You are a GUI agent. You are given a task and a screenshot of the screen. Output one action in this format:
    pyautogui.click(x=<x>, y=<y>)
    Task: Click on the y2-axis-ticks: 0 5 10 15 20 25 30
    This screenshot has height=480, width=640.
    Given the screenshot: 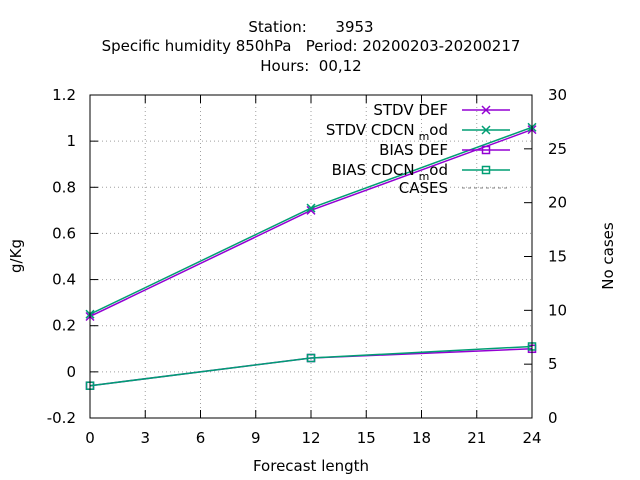 What is the action you would take?
    pyautogui.click(x=545, y=256)
    